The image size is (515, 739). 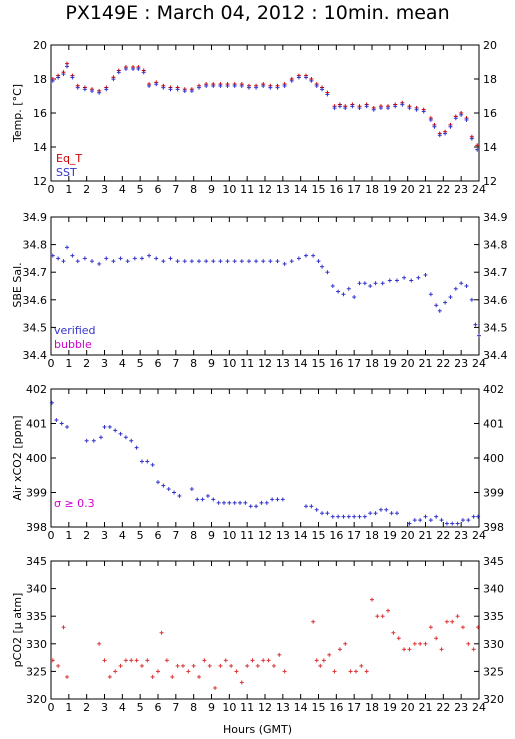 What do you see at coordinates (490, 113) in the screenshot?
I see `y-tick-label-right: 16` at bounding box center [490, 113].